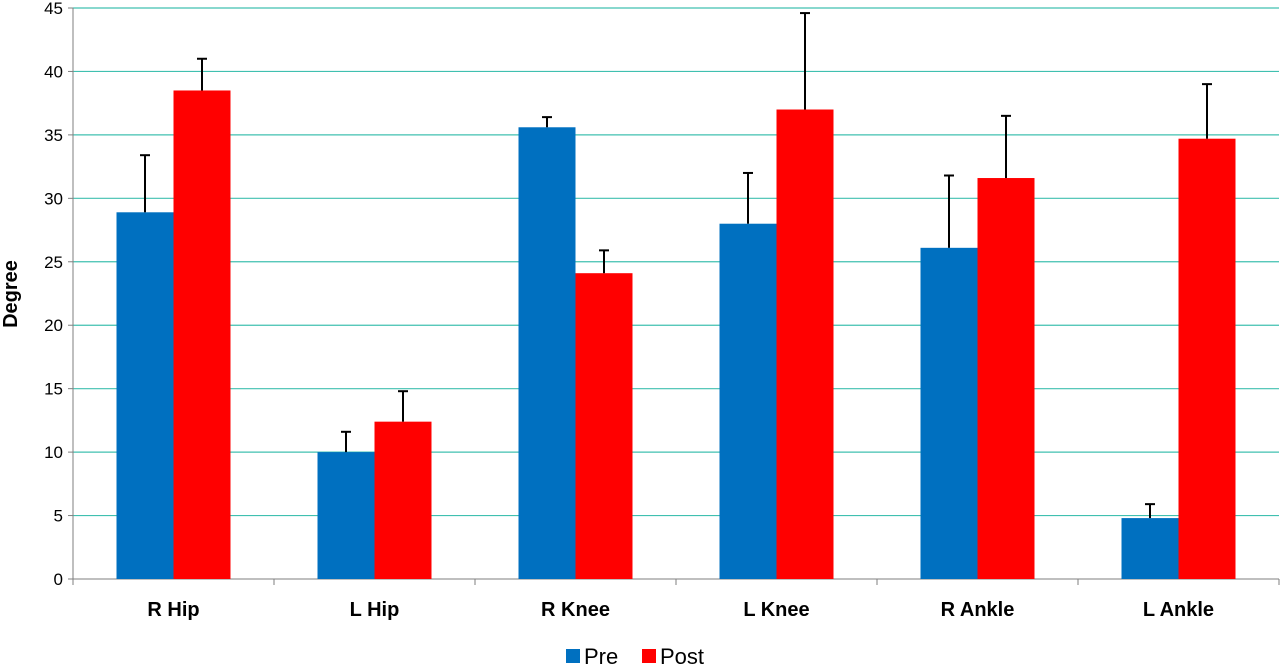  Describe the element at coordinates (53, 198) in the screenshot. I see `y-tick-label: 30` at that location.